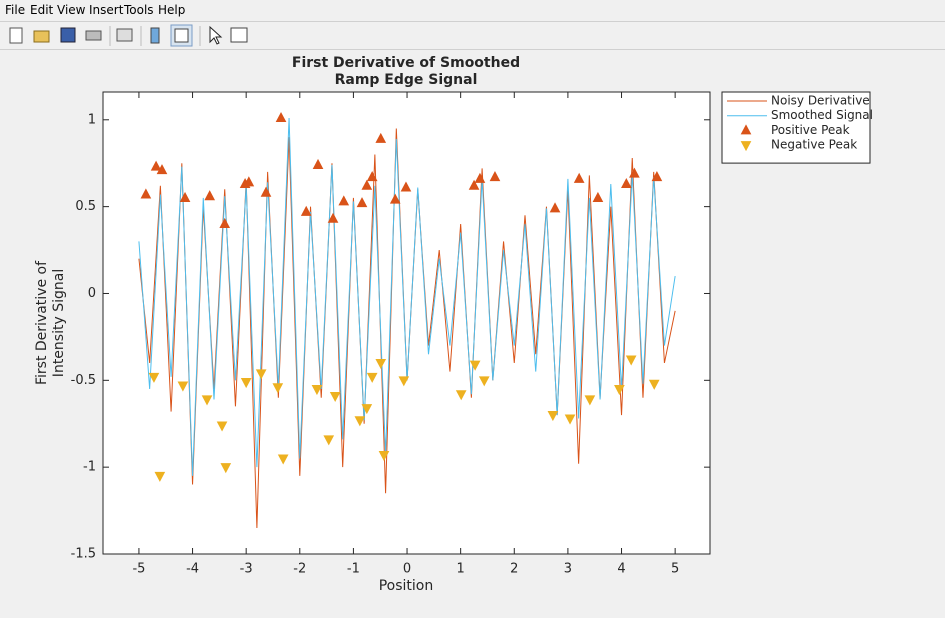 The height and width of the screenshot is (618, 945). What do you see at coordinates (85, 206) in the screenshot?
I see `y-tick-label: 0.5` at bounding box center [85, 206].